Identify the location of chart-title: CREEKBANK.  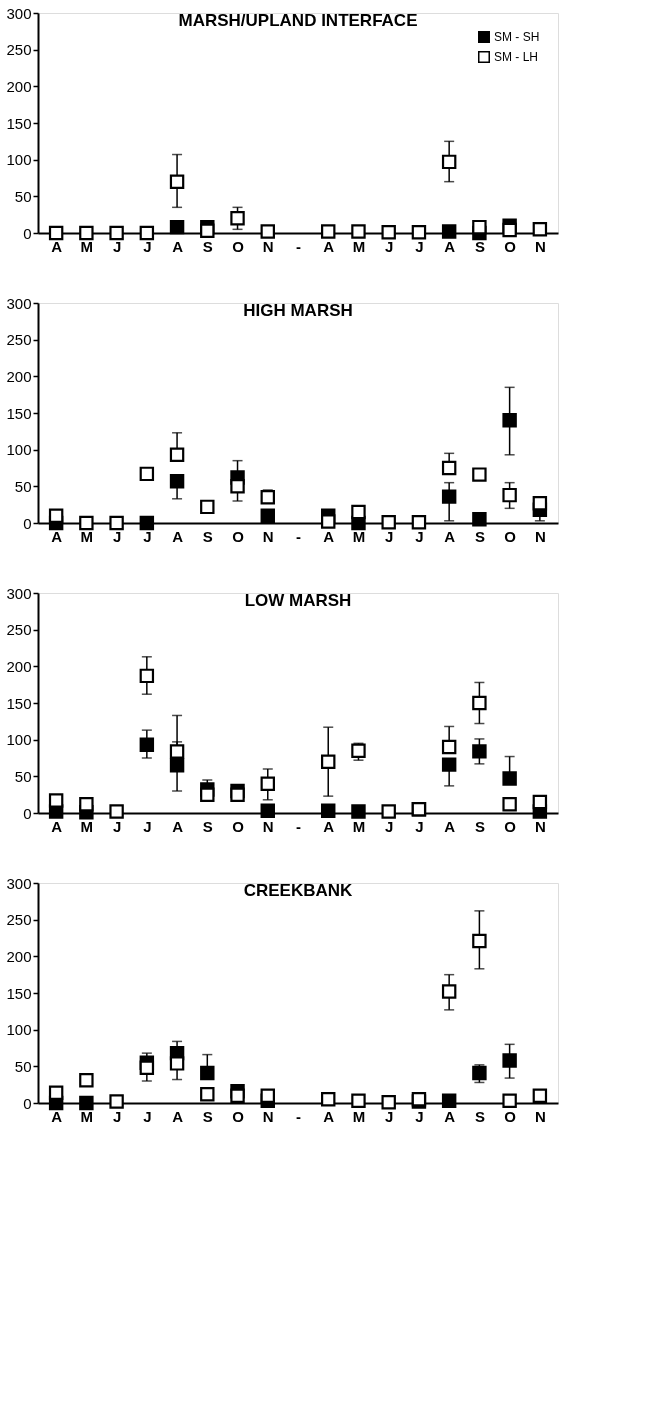
(298, 890).